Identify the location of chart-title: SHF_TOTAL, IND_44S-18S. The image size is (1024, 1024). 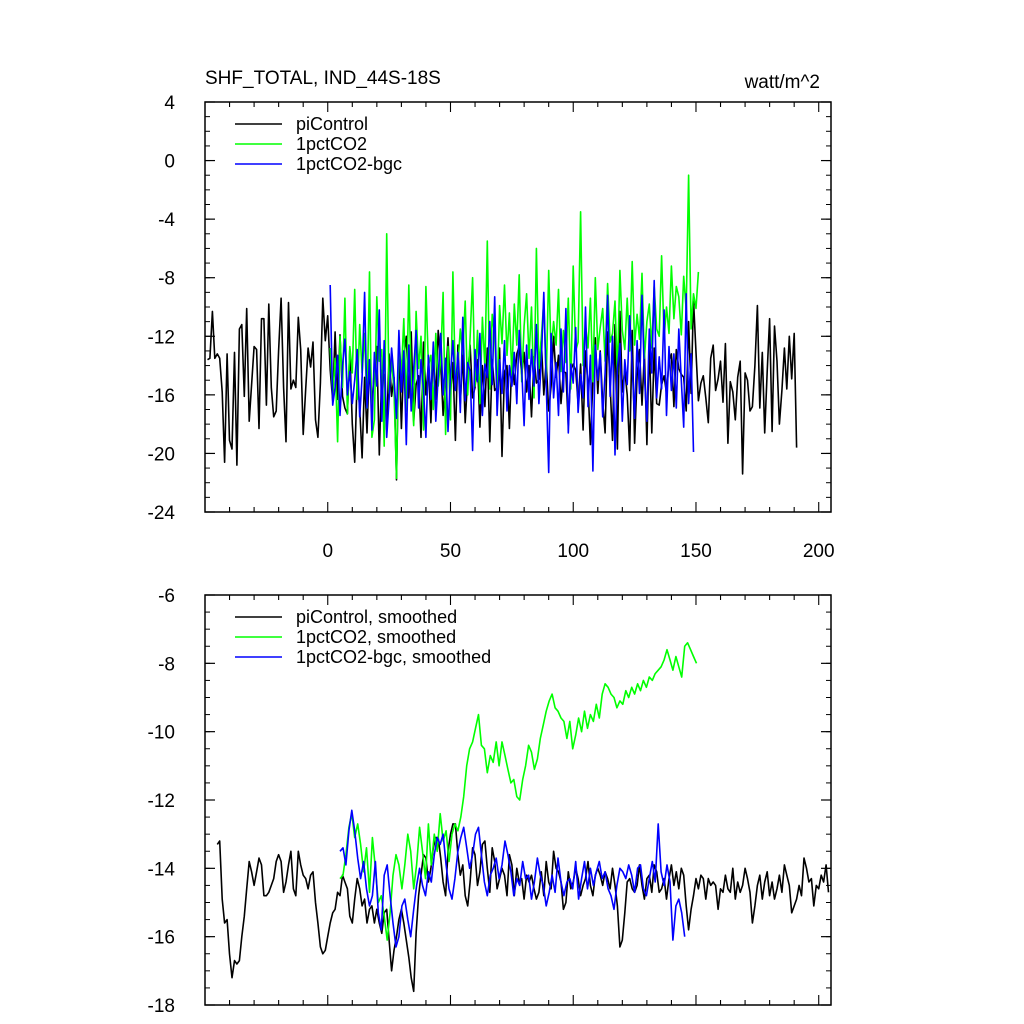
(323, 78).